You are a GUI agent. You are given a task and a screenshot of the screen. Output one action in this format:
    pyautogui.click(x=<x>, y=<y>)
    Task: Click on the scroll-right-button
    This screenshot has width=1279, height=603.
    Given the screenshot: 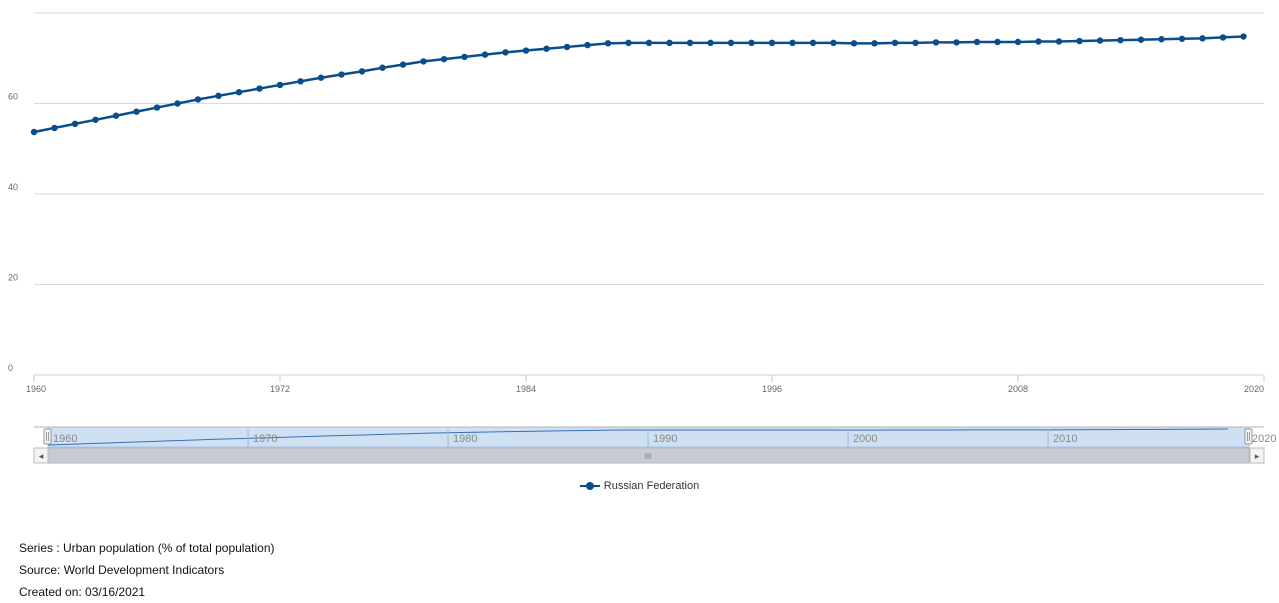 What is the action you would take?
    pyautogui.click(x=1257, y=455)
    